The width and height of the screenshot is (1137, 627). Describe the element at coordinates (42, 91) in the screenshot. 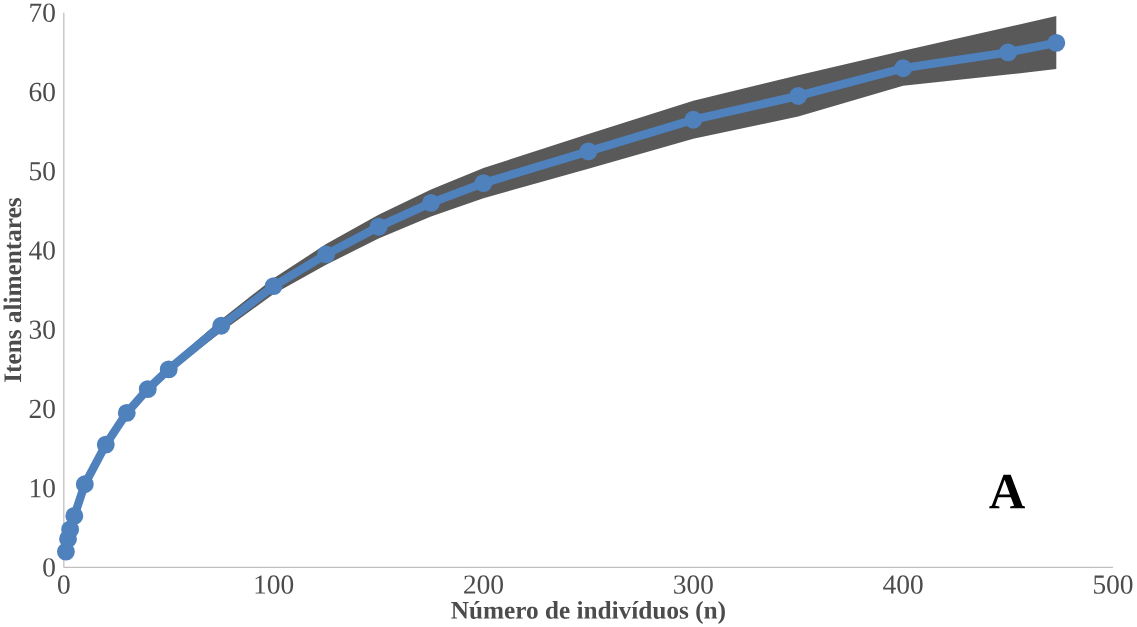

I see `y-tick-label: 60` at that location.